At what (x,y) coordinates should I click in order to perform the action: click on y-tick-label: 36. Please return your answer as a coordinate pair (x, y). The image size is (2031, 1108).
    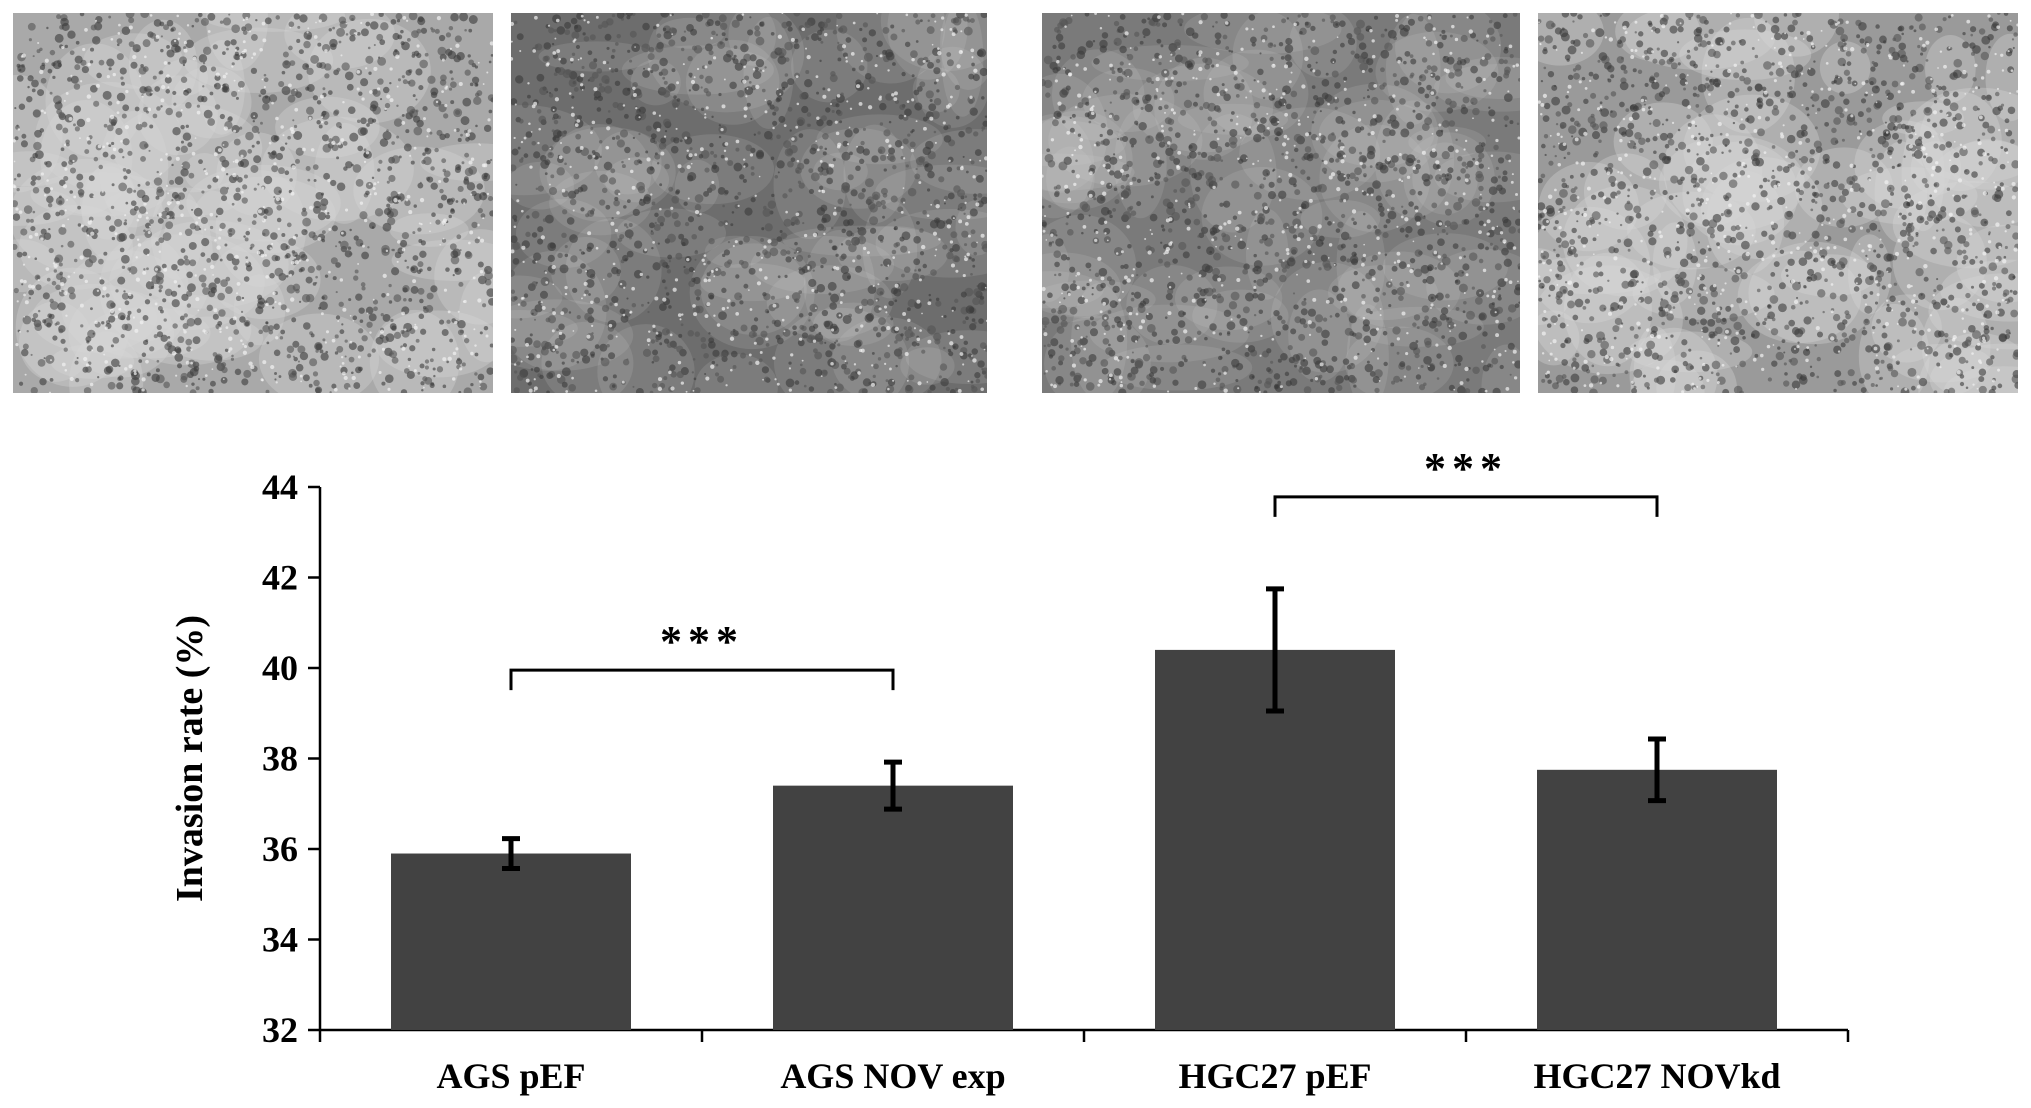
    Looking at the image, I should click on (280, 849).